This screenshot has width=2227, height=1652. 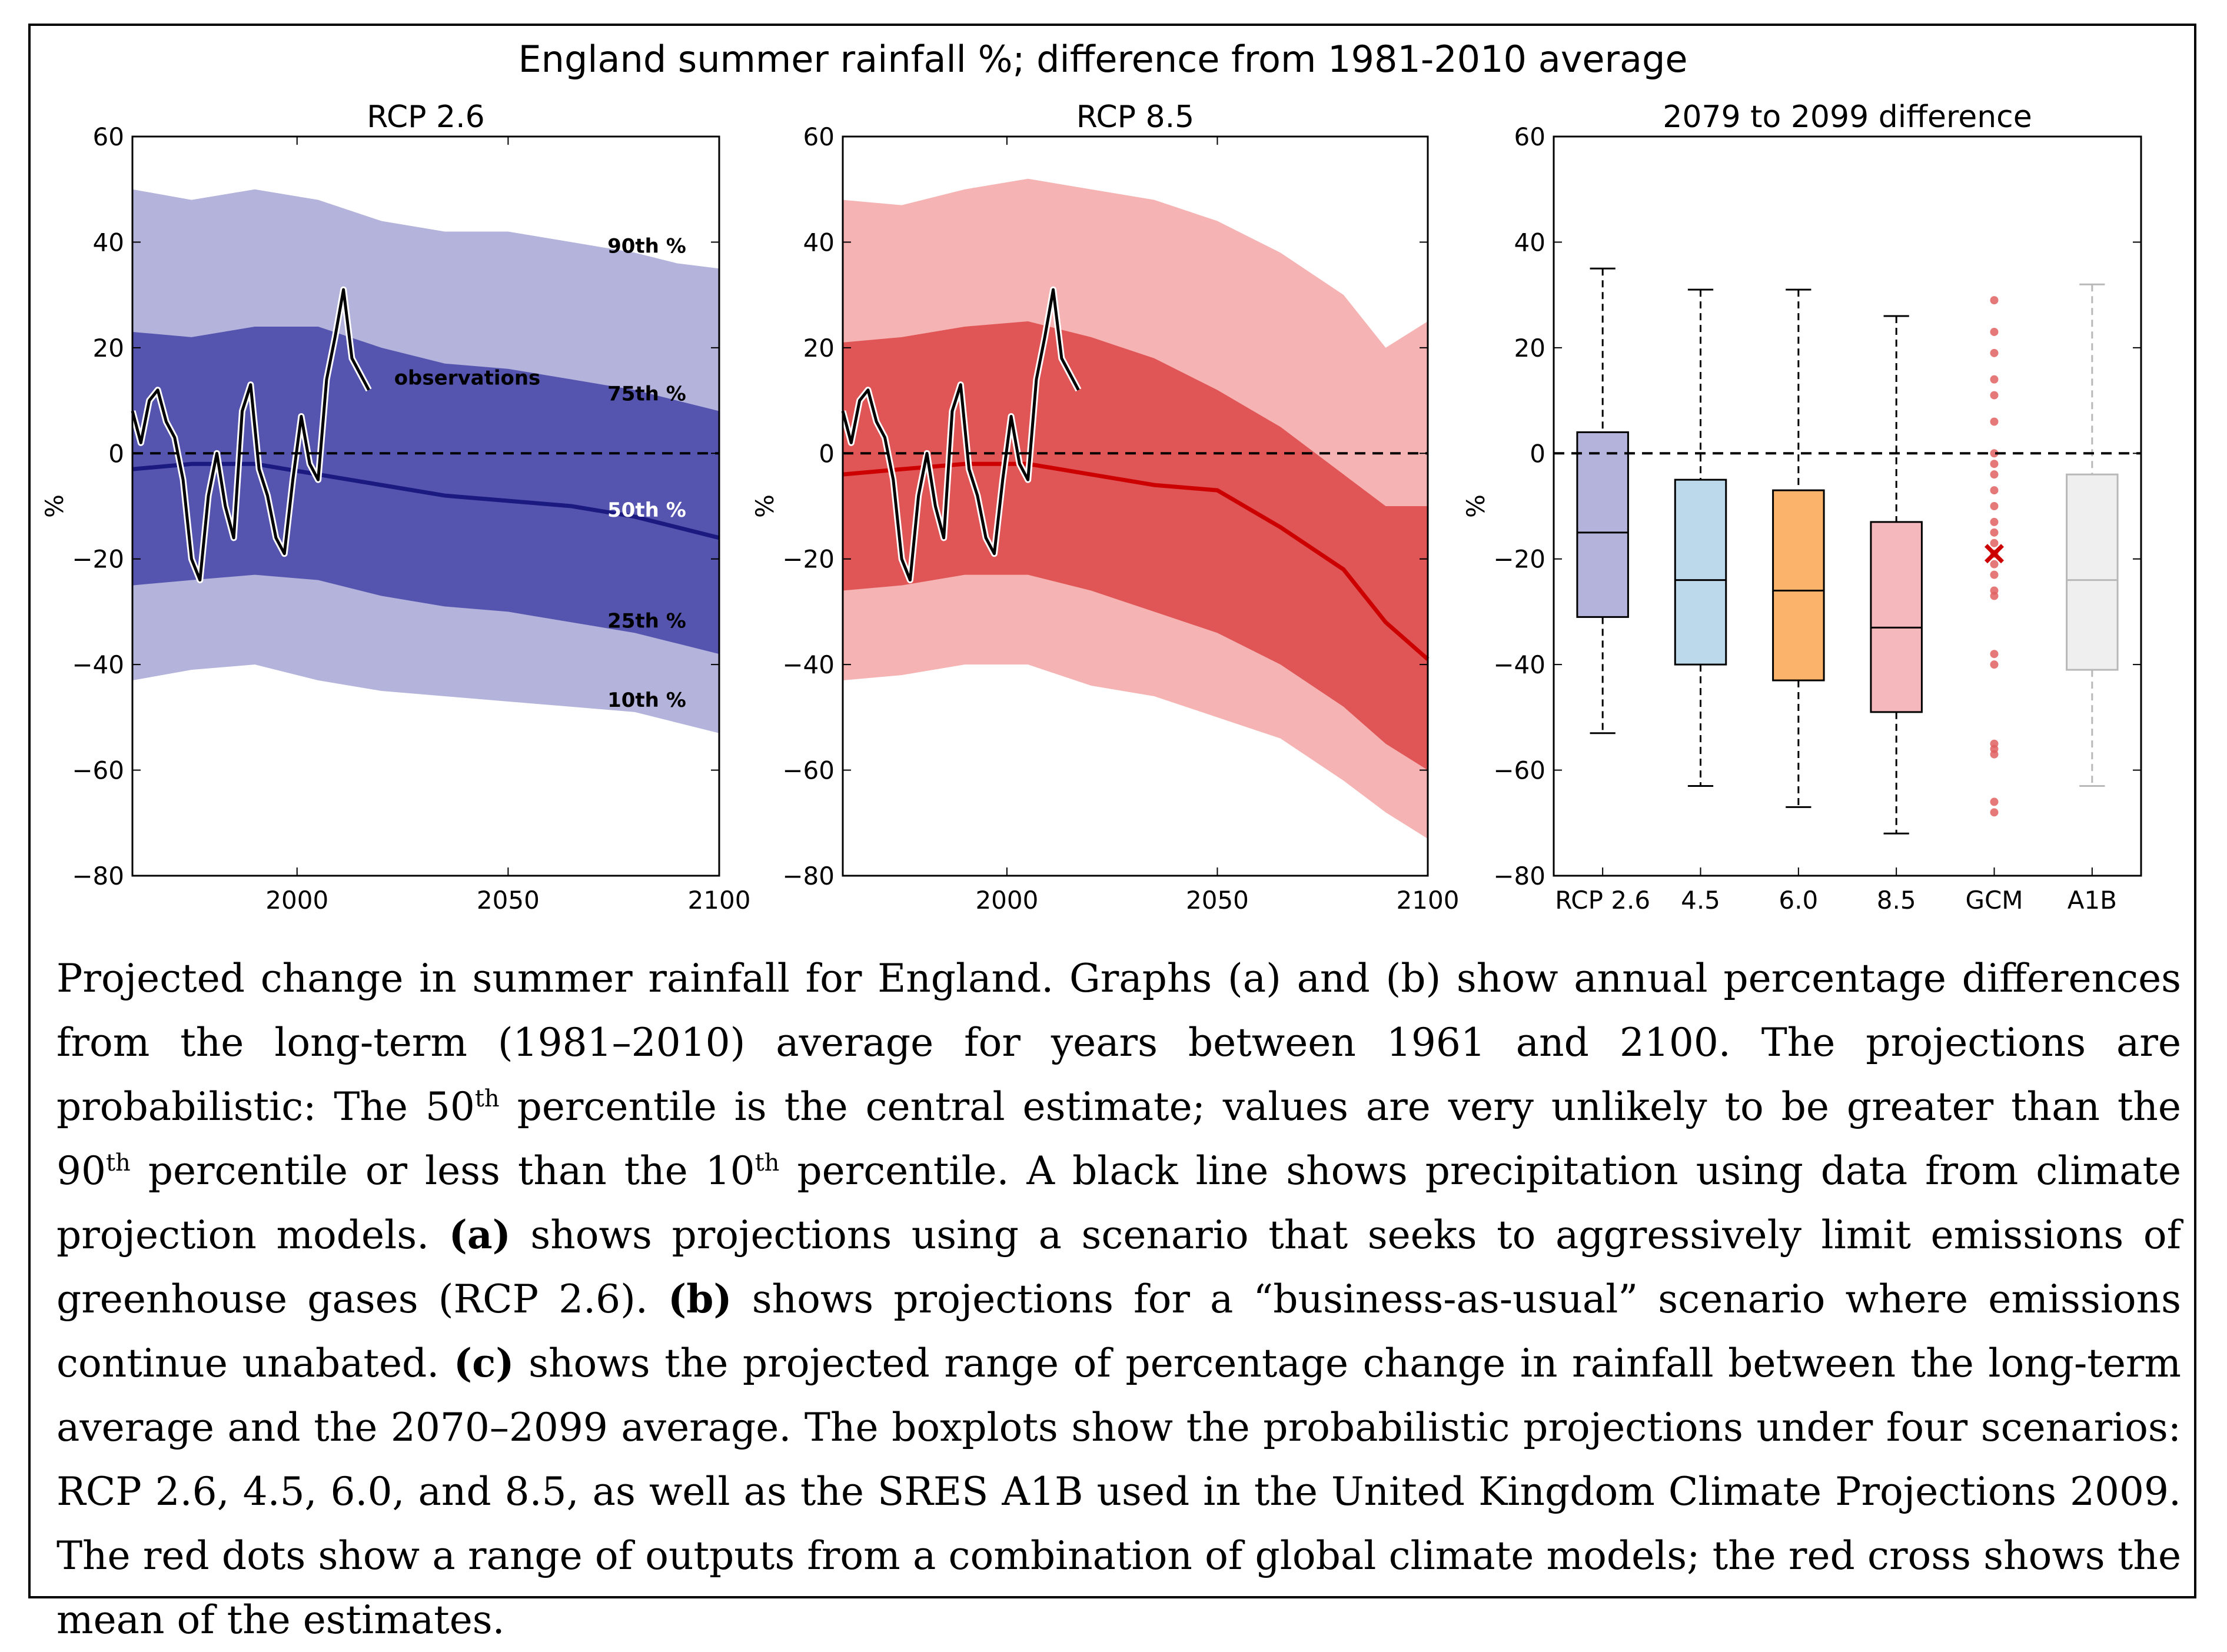 I want to click on percentile-label: 75th %, so click(x=646, y=394).